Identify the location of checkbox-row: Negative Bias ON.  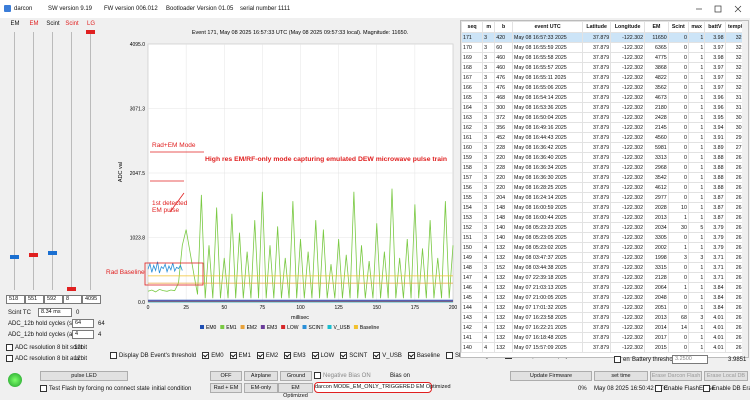
(342, 375).